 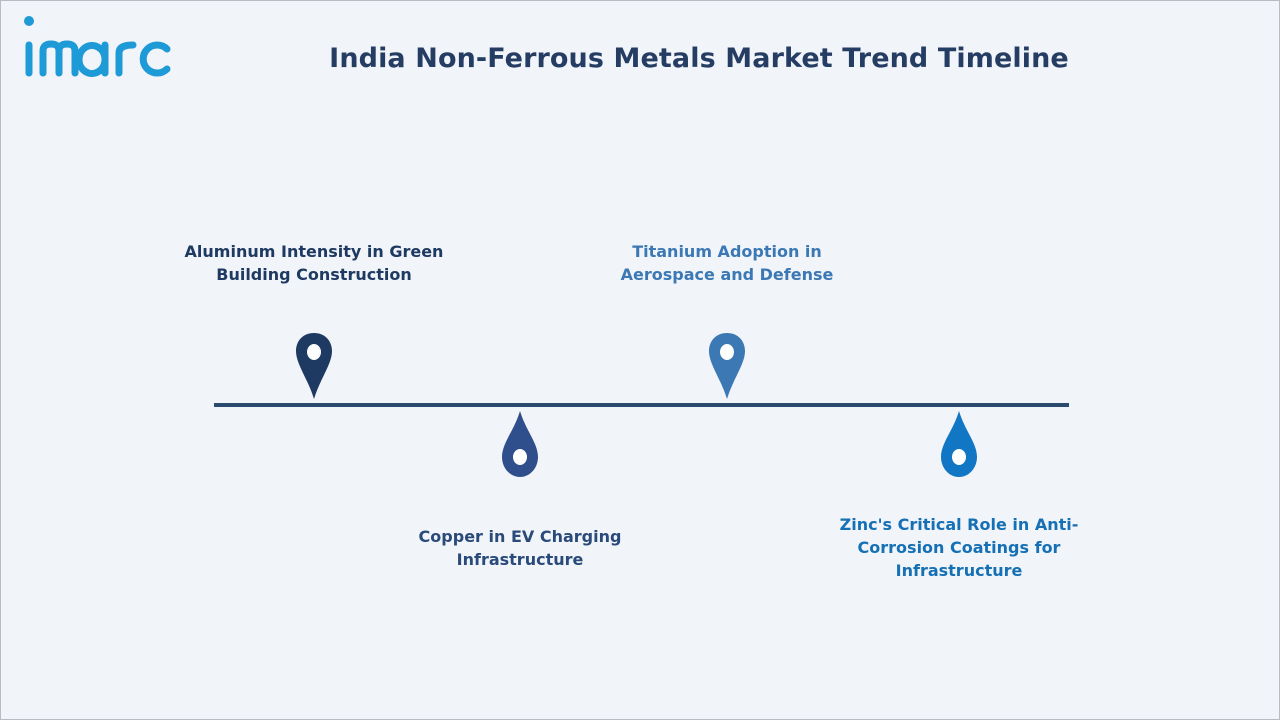 I want to click on timeline-label-copper: Copper in EV Charging Infrastructure, so click(x=520, y=548).